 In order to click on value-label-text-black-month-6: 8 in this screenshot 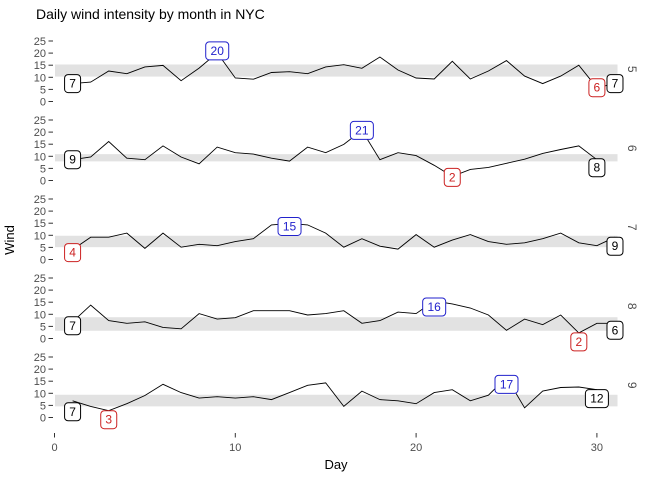, I will do `click(597, 168)`.